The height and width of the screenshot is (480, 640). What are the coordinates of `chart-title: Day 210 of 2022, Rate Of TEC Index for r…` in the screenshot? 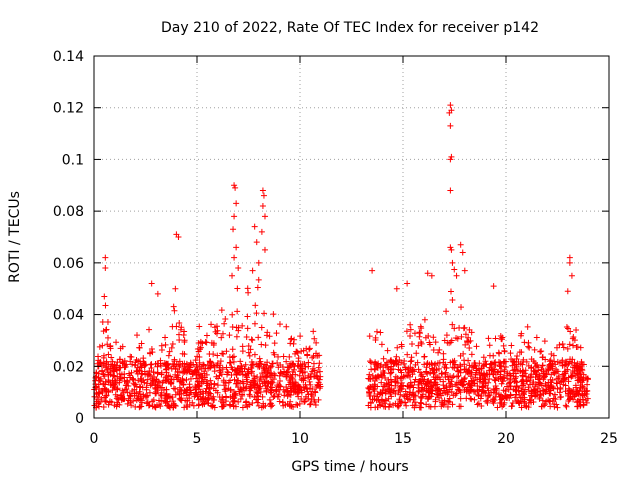 It's located at (350, 28).